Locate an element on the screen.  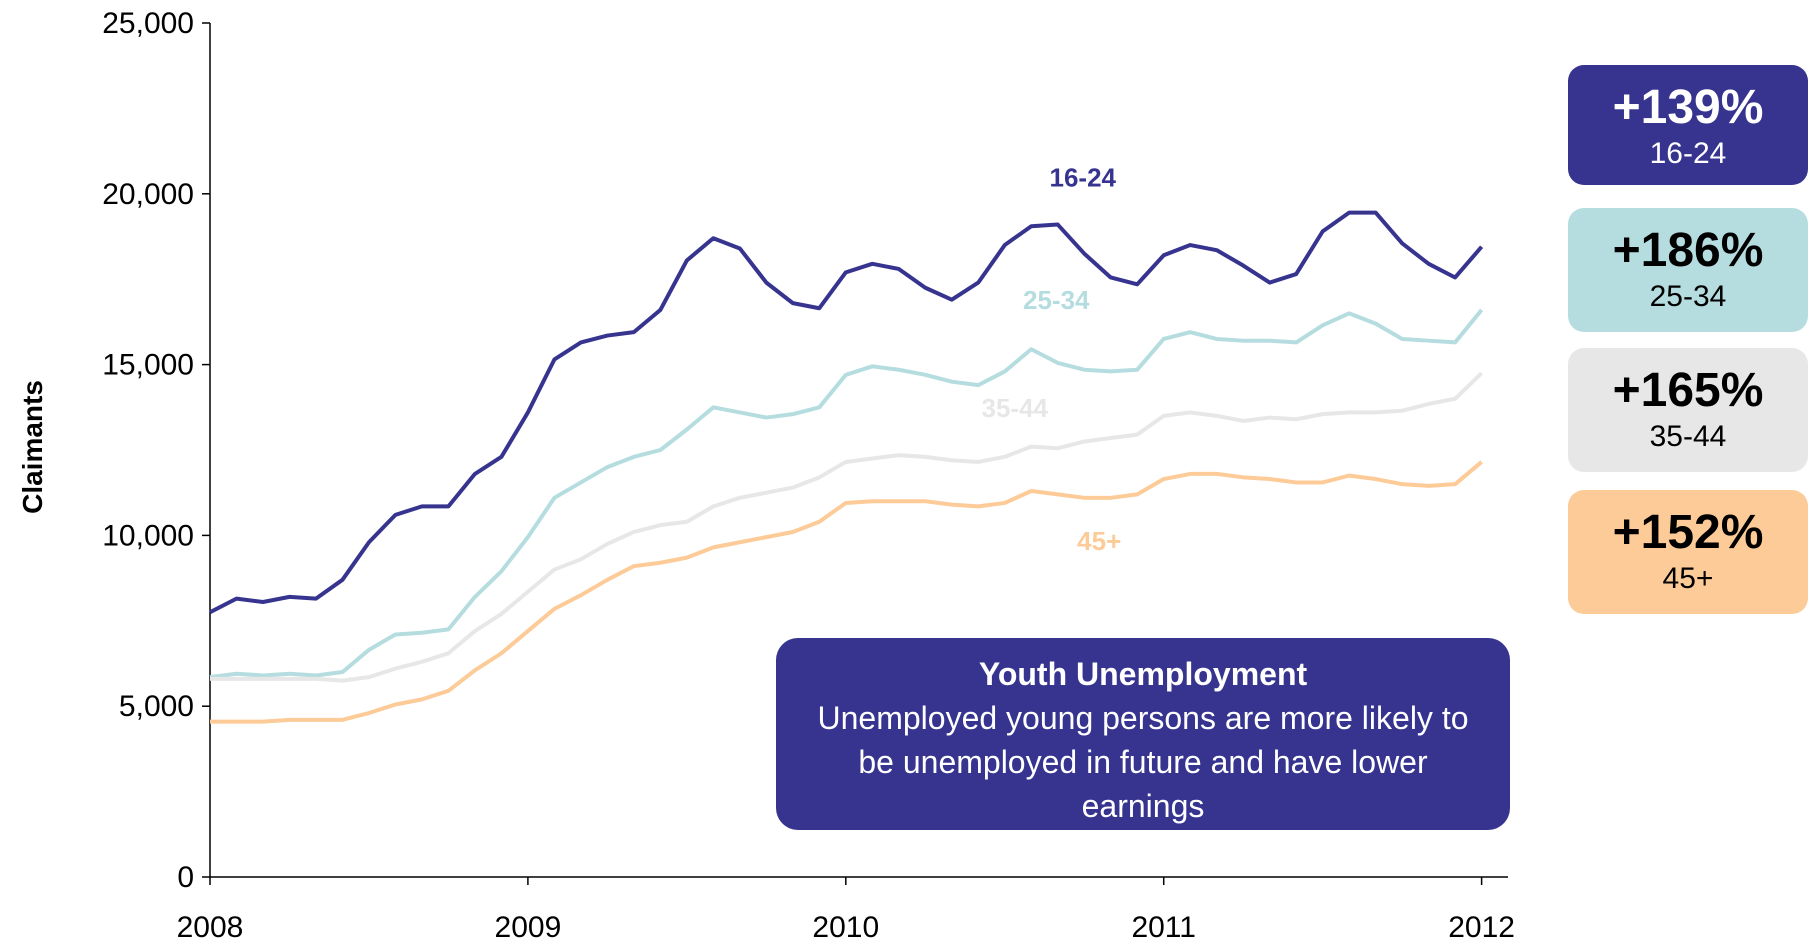
badge-16-24: +139% 16-24 is located at coordinates (1688, 125).